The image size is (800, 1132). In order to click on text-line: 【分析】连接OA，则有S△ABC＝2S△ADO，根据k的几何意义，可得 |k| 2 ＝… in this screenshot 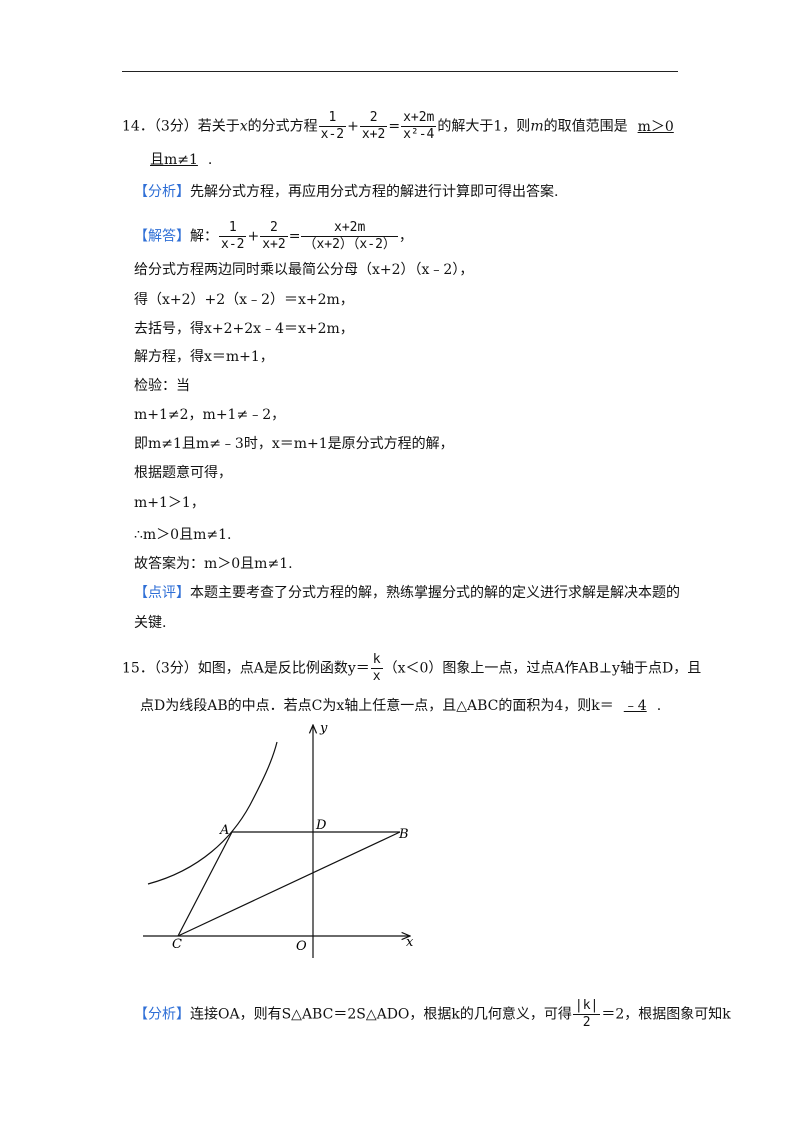, I will do `click(432, 1014)`.